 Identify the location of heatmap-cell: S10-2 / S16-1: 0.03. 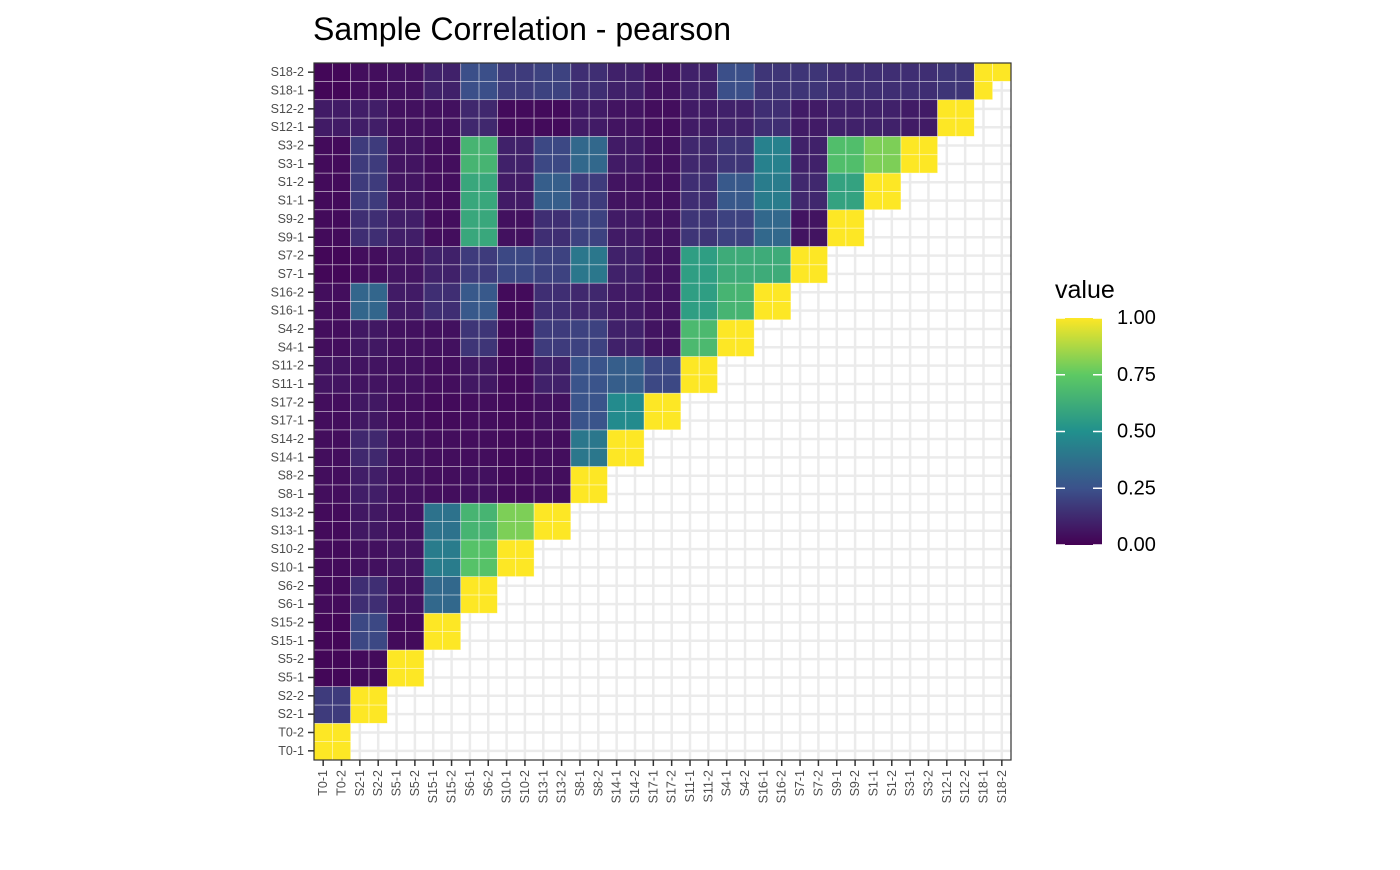
(525, 311).